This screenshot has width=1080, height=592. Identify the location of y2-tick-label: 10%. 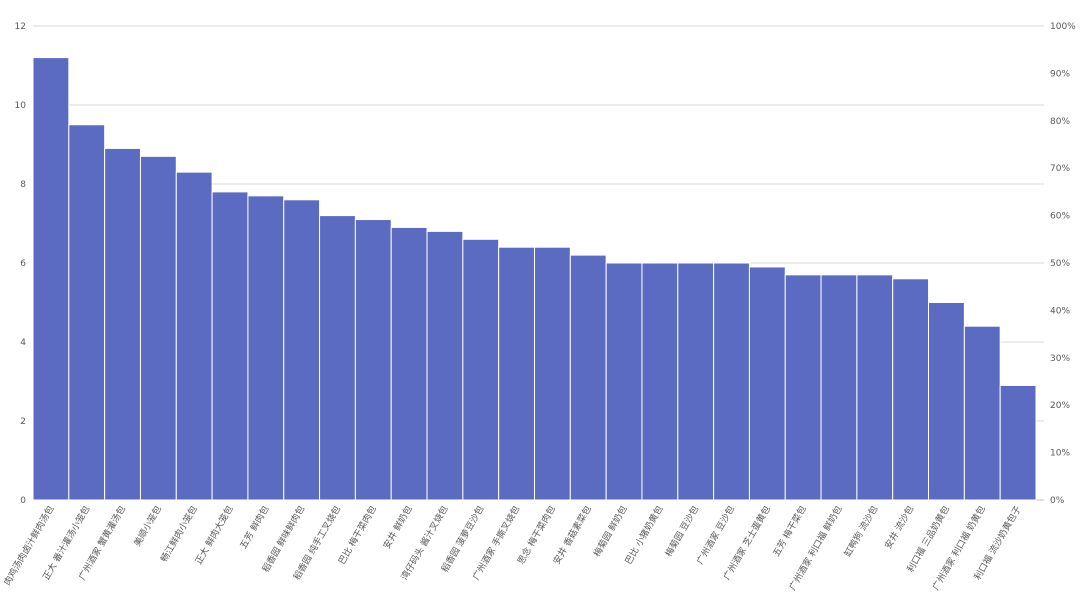
(1060, 454).